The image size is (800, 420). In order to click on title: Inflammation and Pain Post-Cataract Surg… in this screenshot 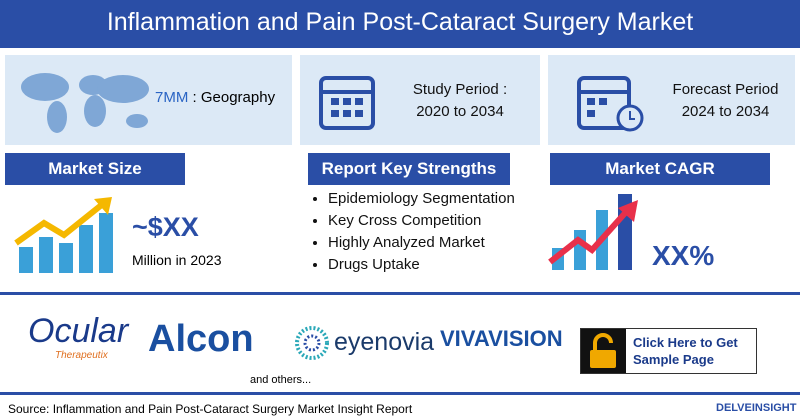, I will do `click(400, 22)`.